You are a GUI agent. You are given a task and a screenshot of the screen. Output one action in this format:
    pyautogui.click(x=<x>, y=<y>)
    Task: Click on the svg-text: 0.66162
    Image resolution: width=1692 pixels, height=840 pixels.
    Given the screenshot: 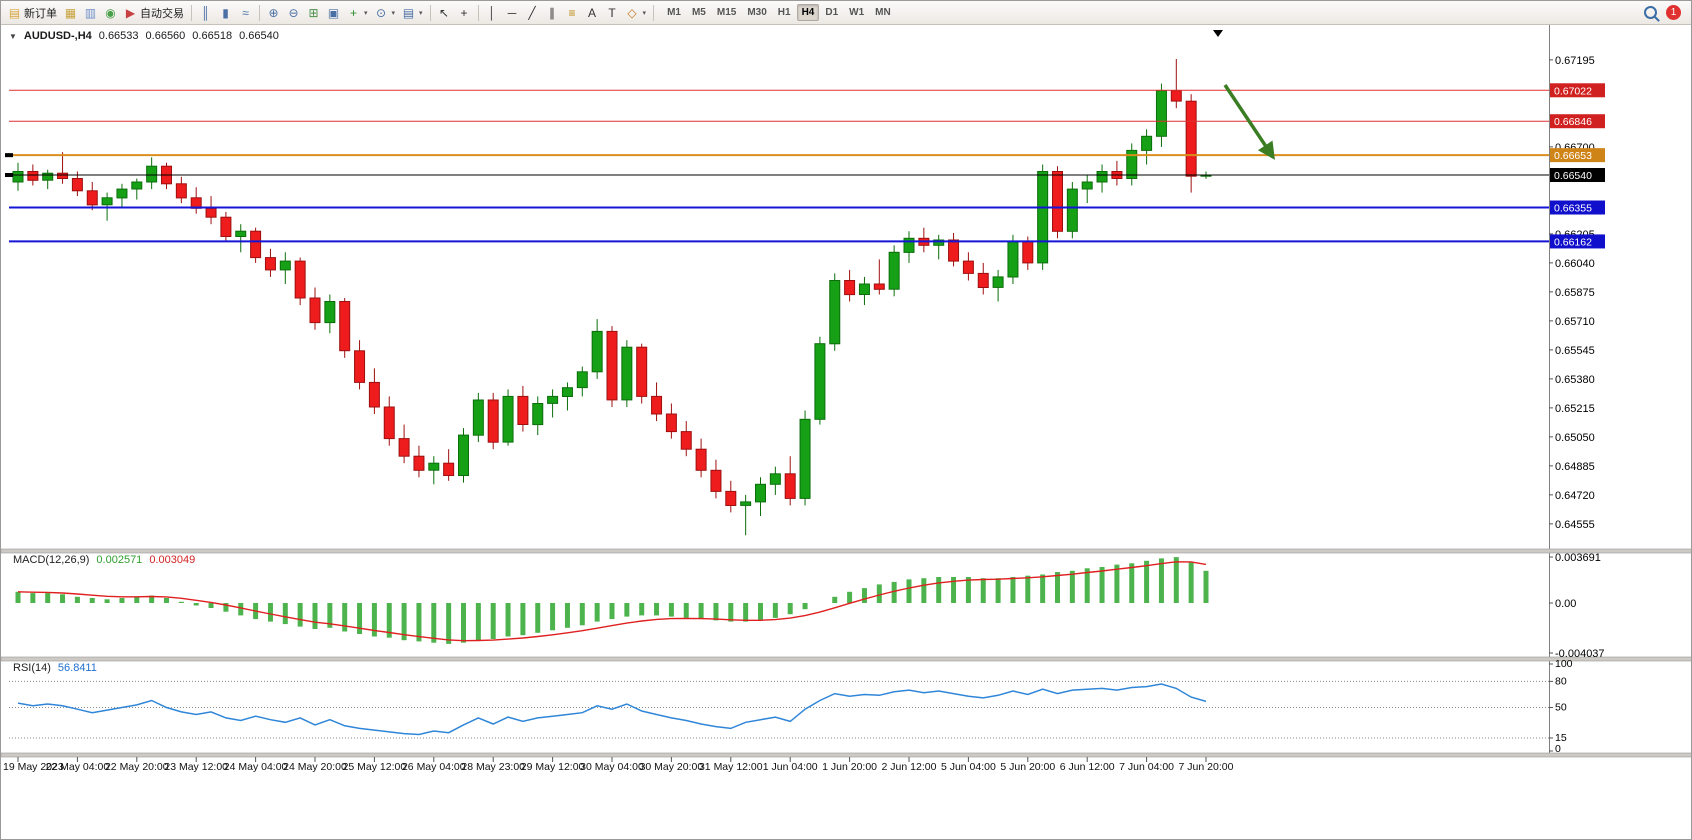 What is the action you would take?
    pyautogui.click(x=1573, y=242)
    